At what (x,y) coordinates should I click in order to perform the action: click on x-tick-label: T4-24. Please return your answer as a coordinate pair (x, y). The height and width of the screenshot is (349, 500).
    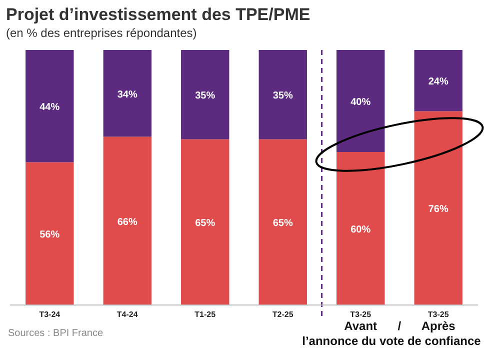
    Looking at the image, I should click on (127, 314).